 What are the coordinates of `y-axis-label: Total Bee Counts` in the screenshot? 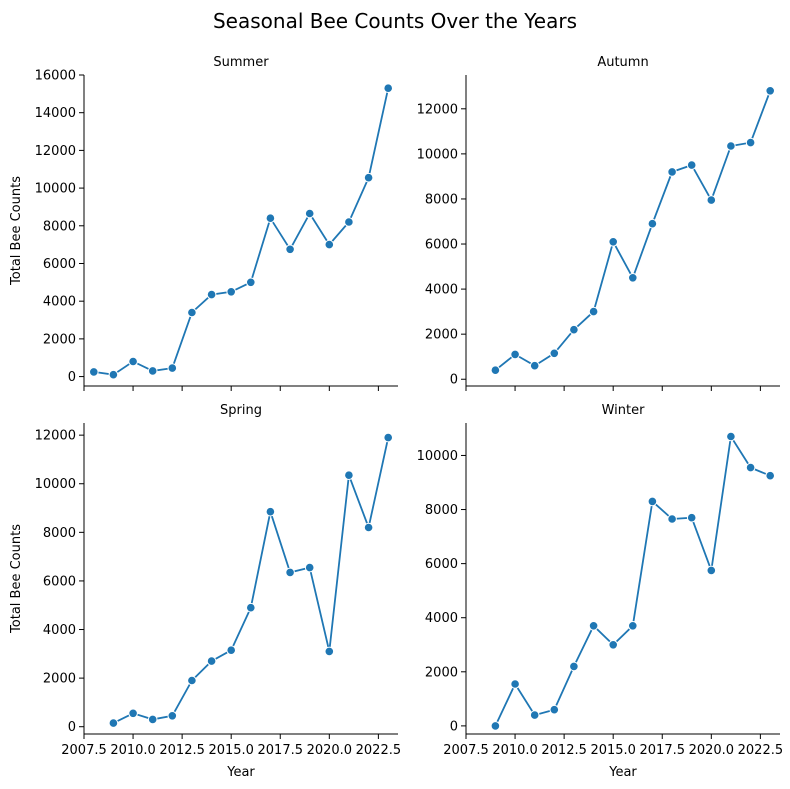 It's located at (16, 579).